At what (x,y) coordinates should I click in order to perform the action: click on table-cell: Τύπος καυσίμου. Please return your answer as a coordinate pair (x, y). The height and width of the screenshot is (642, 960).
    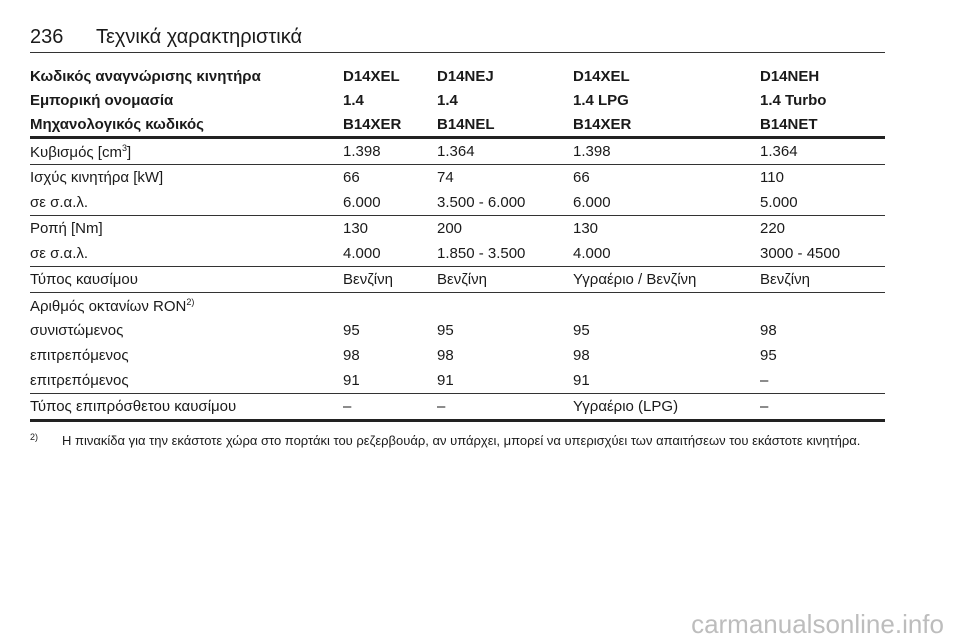
    Looking at the image, I should click on (186, 279).